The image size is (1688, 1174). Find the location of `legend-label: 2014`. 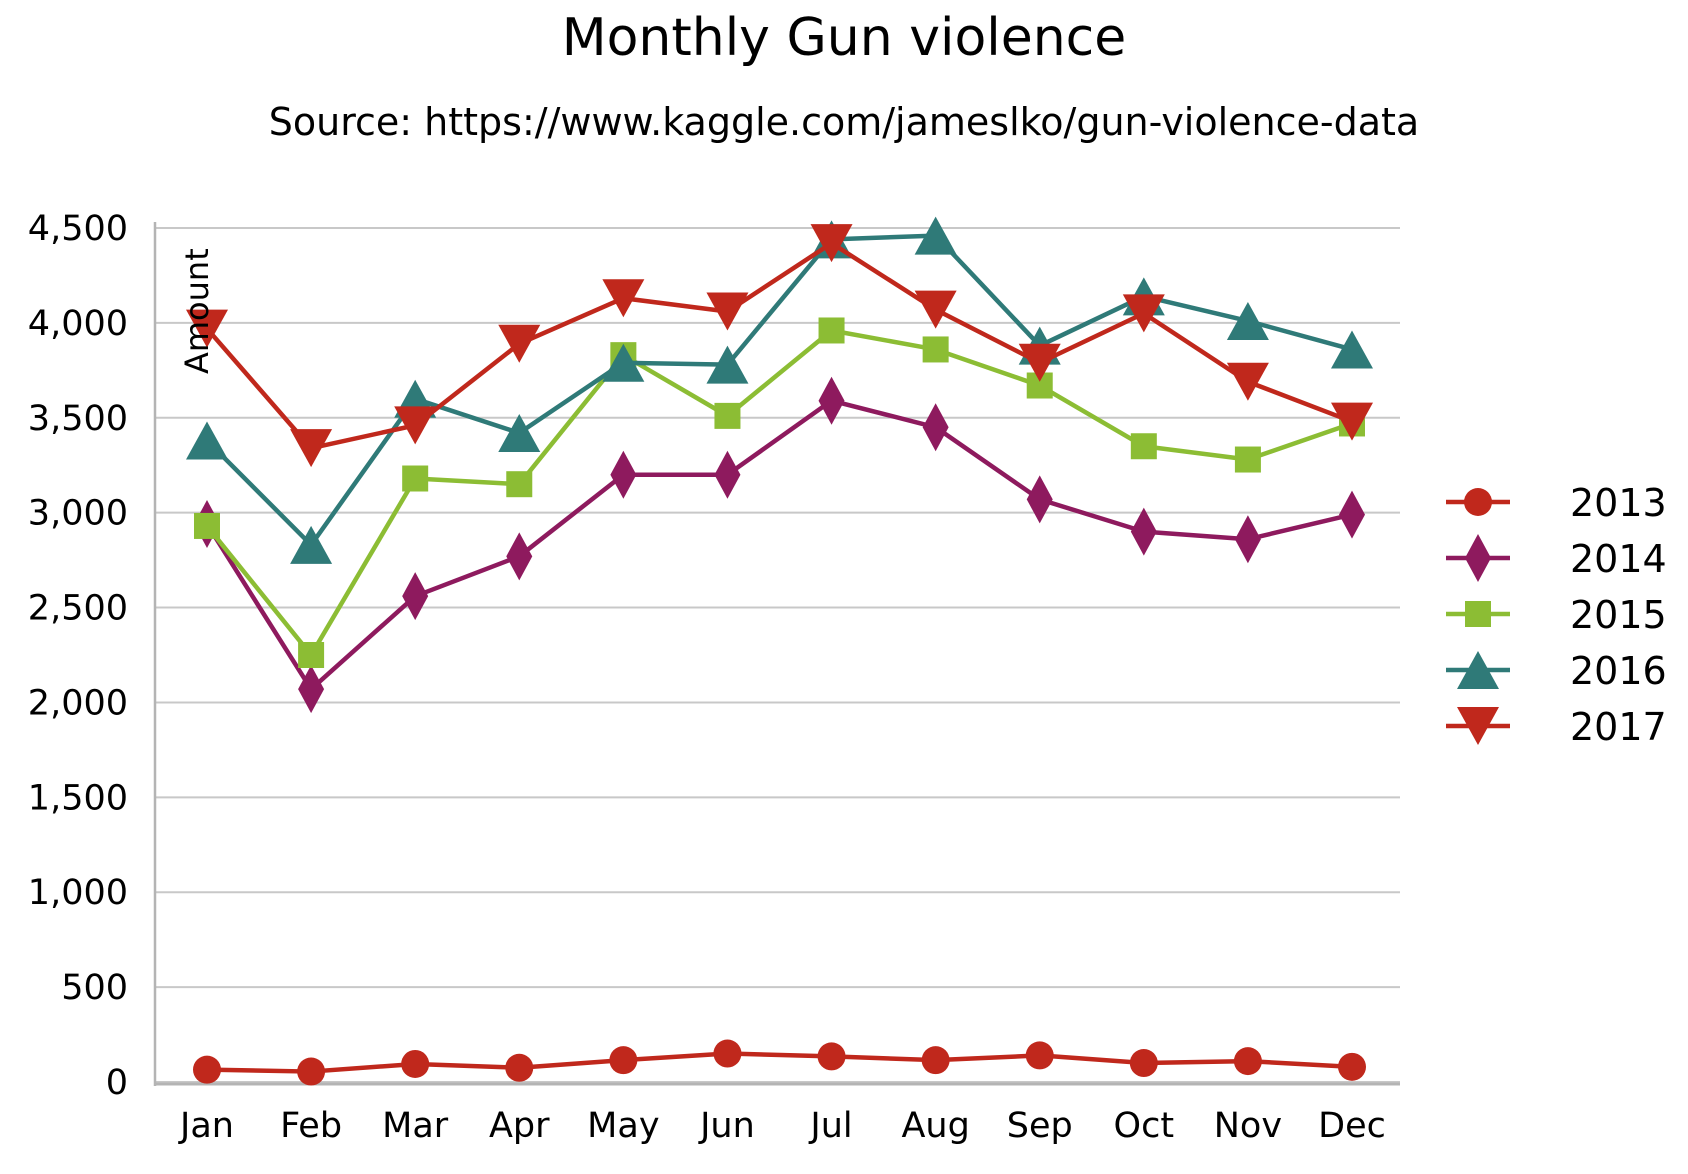

legend-label: 2014 is located at coordinates (1618, 559).